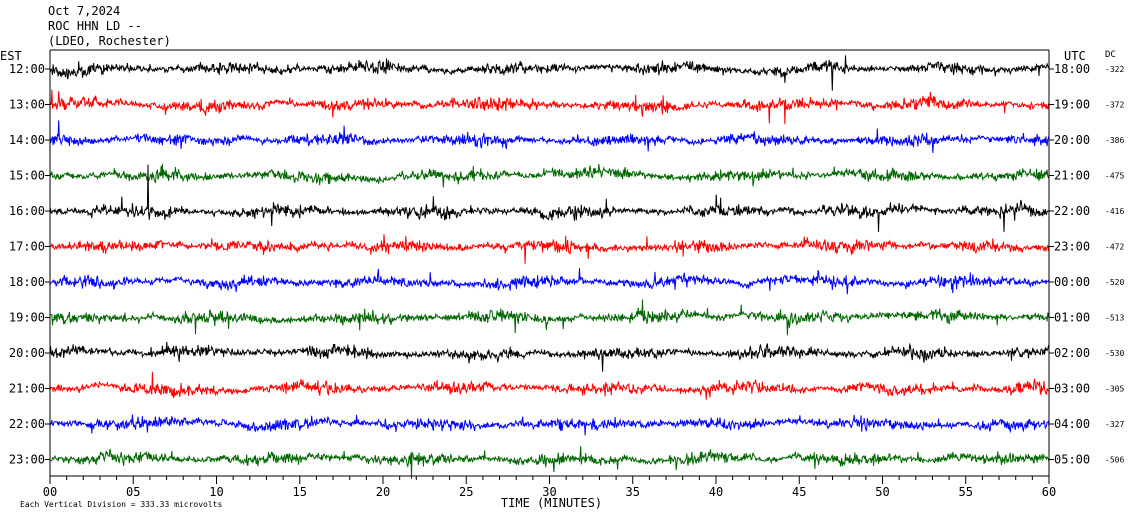  What do you see at coordinates (1072, 69) in the screenshot?
I see `utc-label-1800: 18:00` at bounding box center [1072, 69].